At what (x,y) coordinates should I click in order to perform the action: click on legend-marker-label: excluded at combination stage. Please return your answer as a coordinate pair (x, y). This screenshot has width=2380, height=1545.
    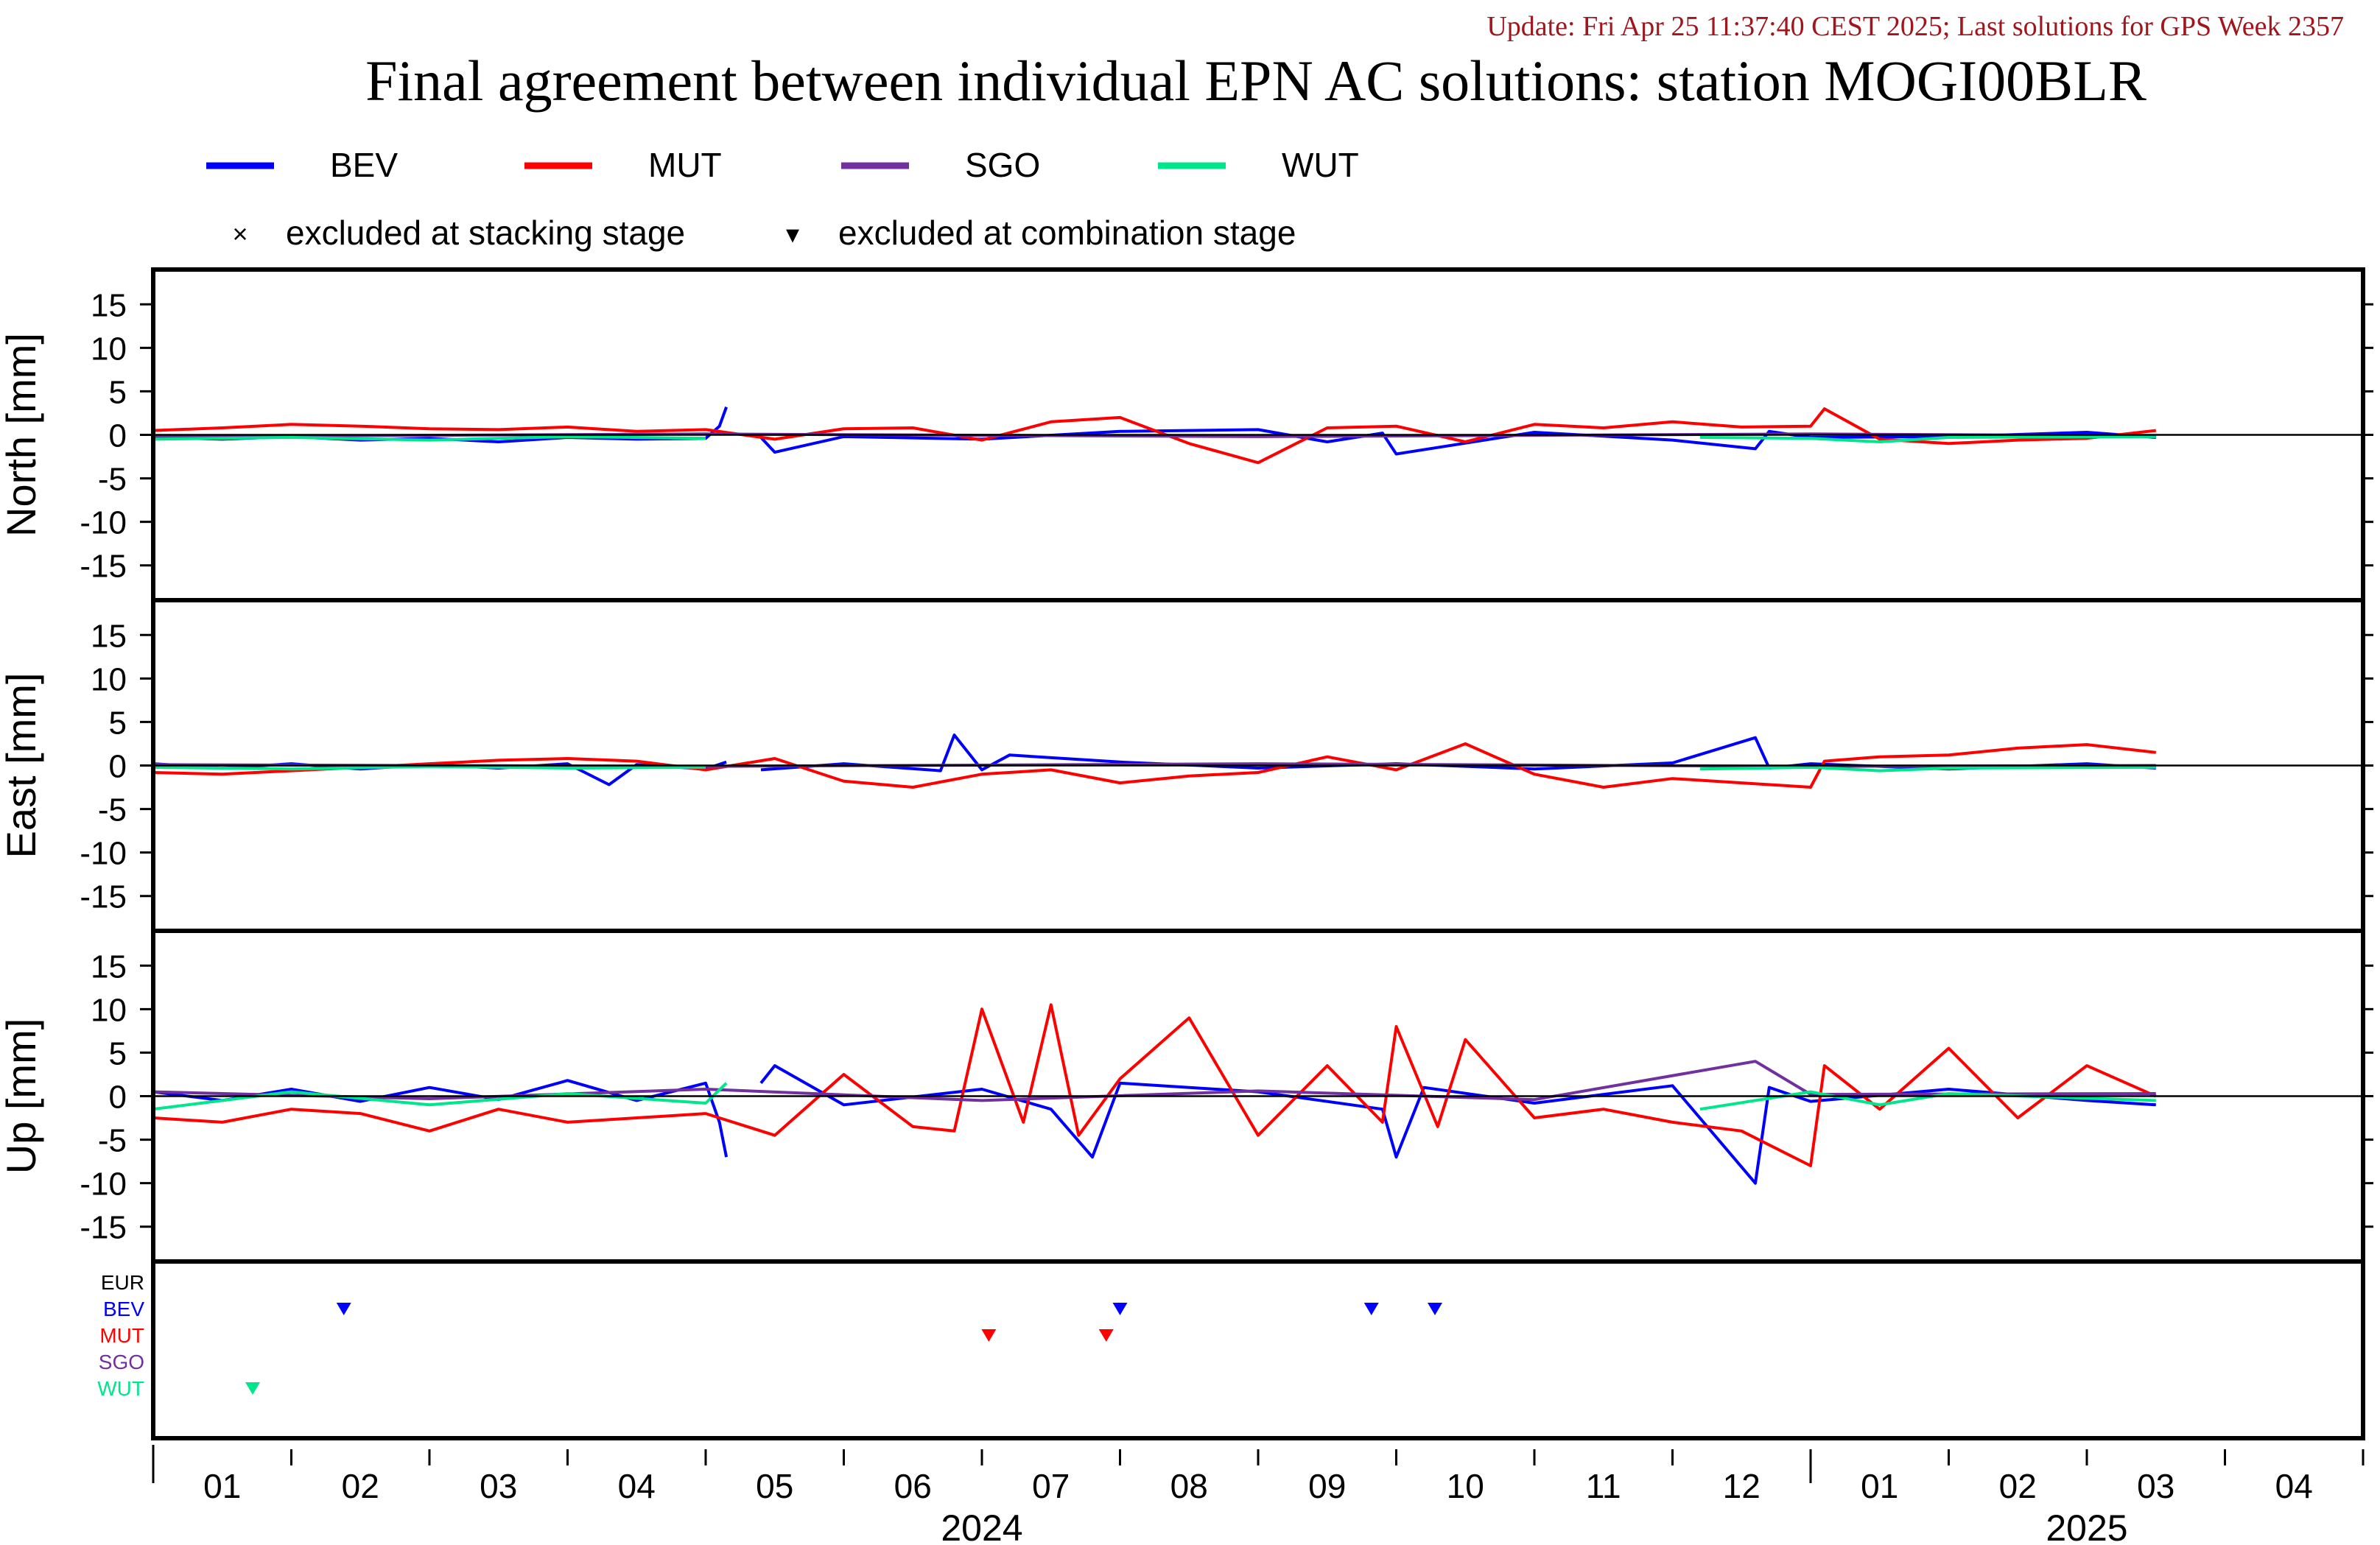
    Looking at the image, I should click on (1067, 233).